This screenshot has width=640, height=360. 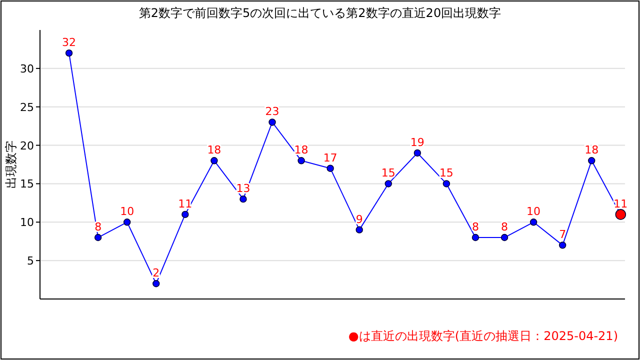 I want to click on y-tick-label: 20, so click(x=27, y=145).